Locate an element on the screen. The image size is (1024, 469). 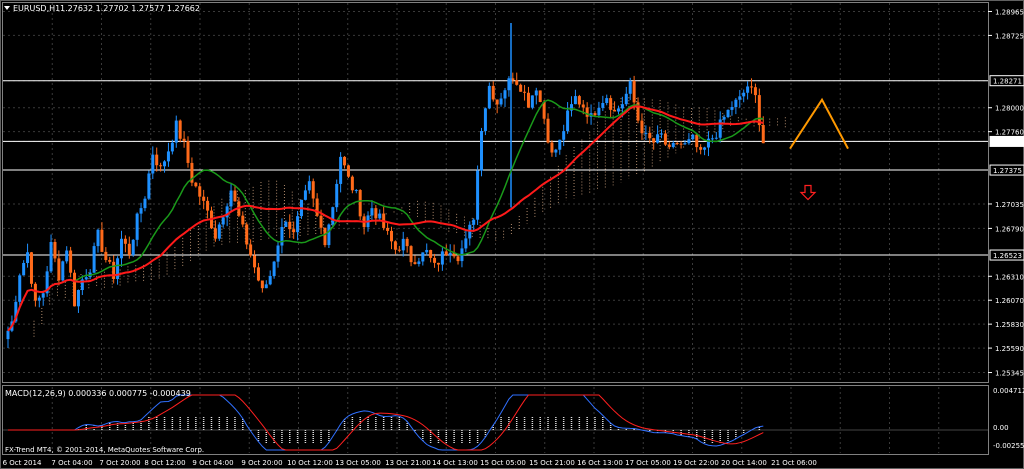
dropdown-triangle-icon is located at coordinates (7, 8).